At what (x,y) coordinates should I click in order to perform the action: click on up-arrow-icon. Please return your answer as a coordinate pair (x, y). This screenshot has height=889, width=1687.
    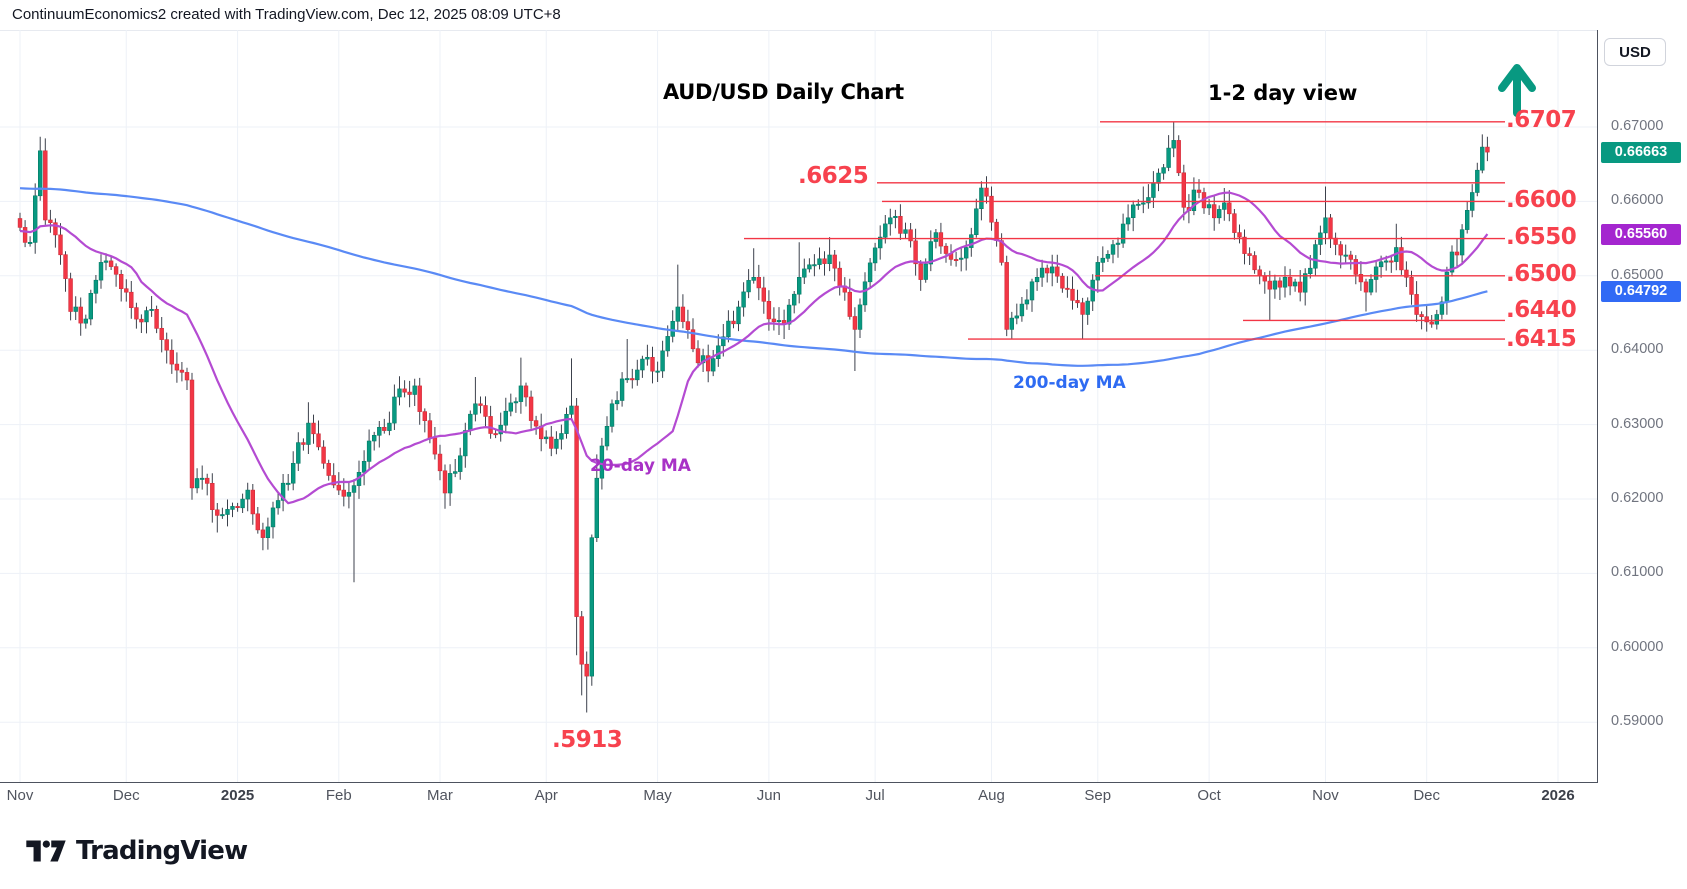
    Looking at the image, I should click on (1517, 90).